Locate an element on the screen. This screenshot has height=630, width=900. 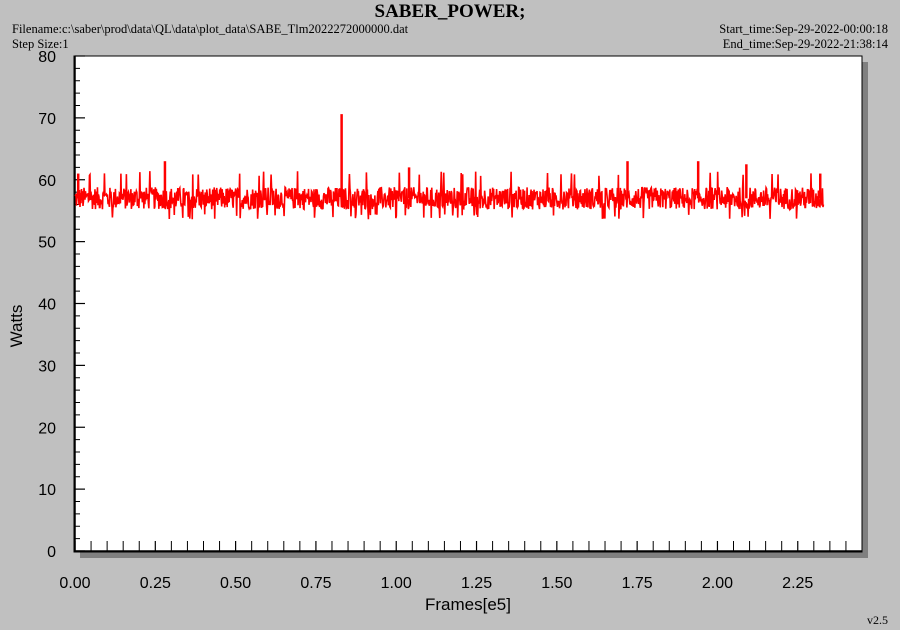
end-time-label: End_time:Sep-29-2022-21:38:14 is located at coordinates (805, 44).